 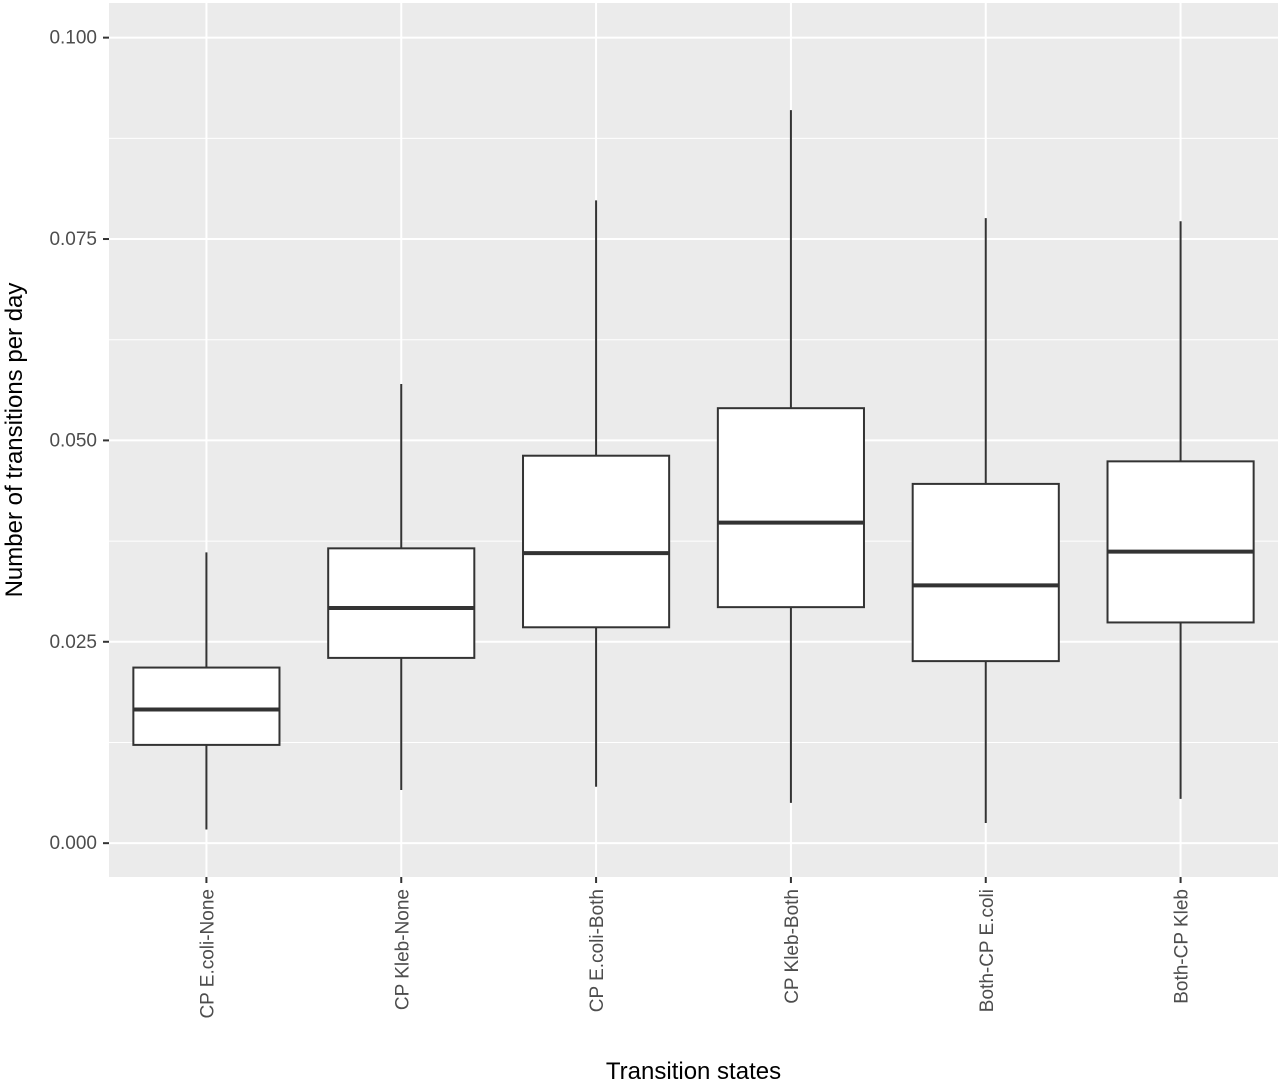 What do you see at coordinates (73, 440) in the screenshot?
I see `y-tick-label: 0.050` at bounding box center [73, 440].